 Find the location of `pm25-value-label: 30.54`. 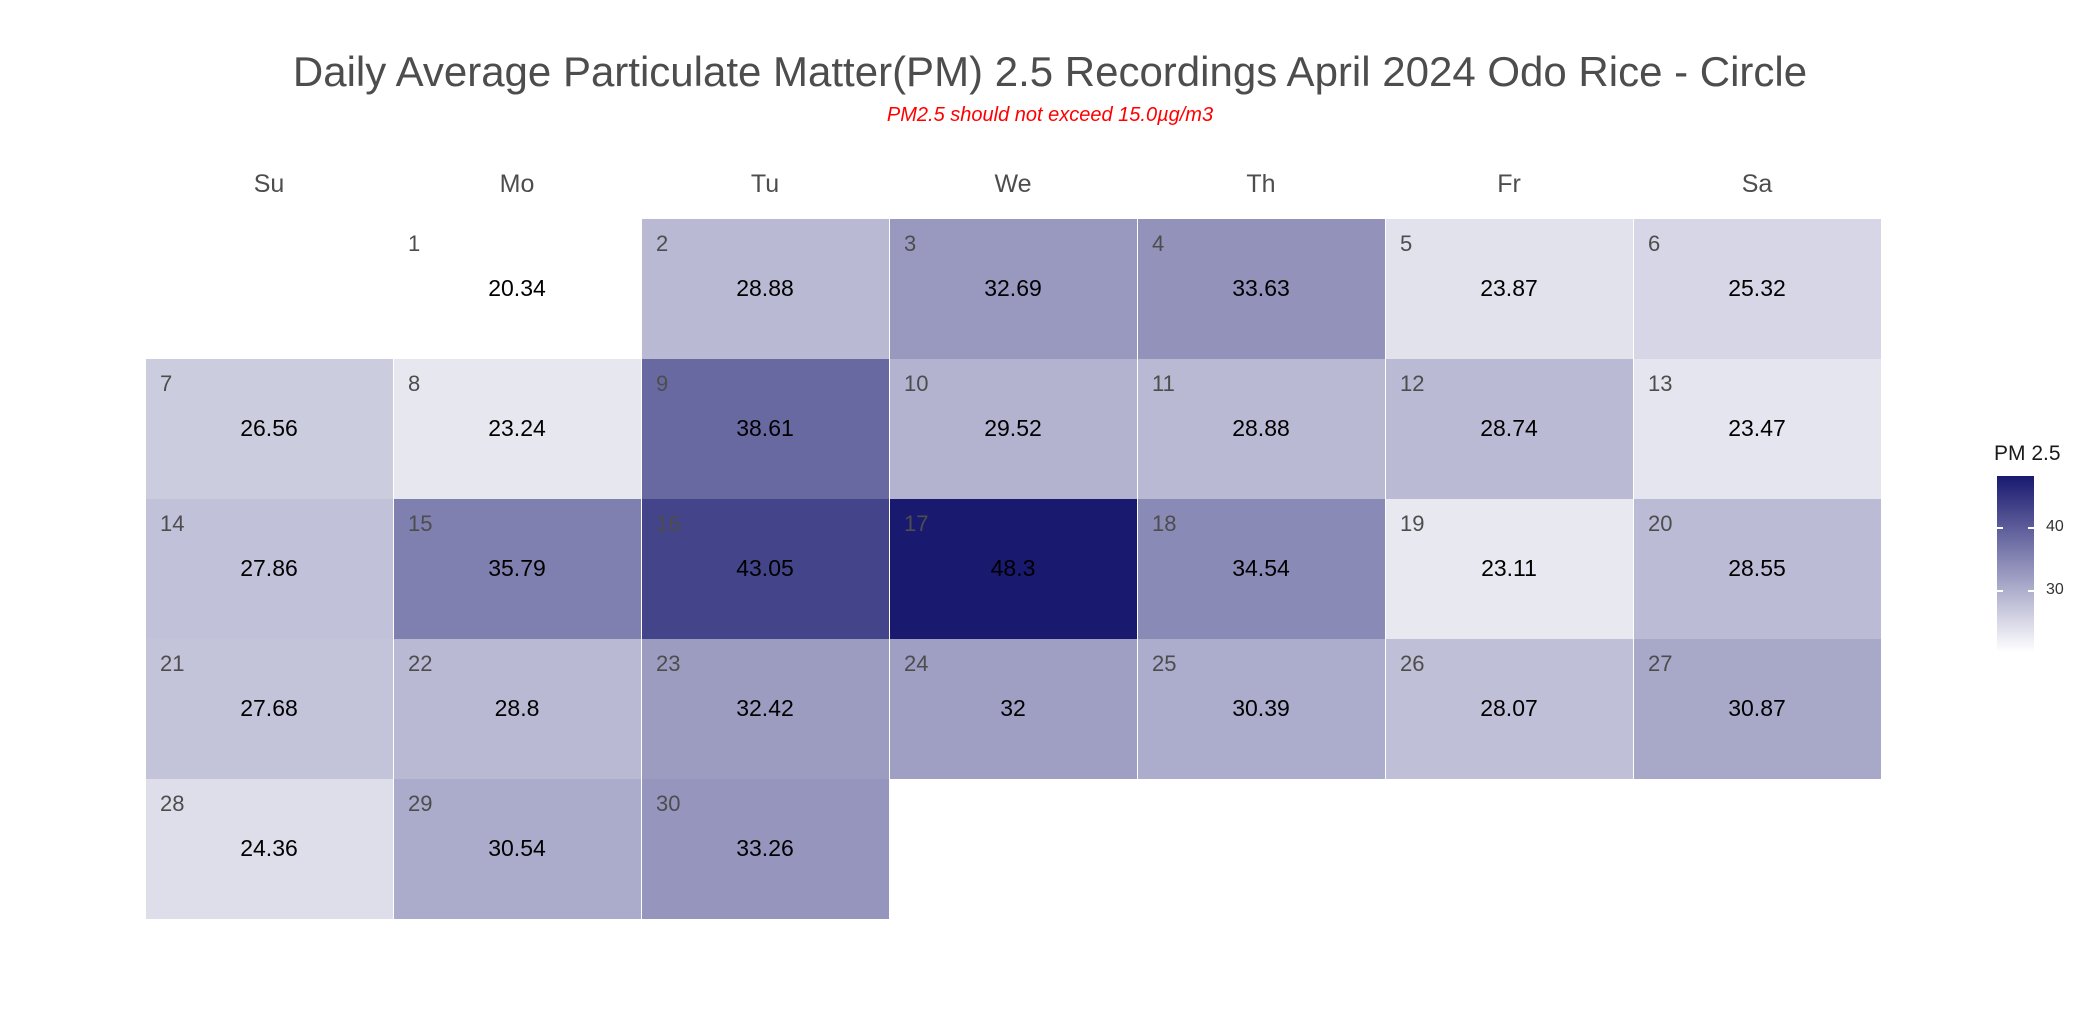

pm25-value-label: 30.54 is located at coordinates (517, 848).